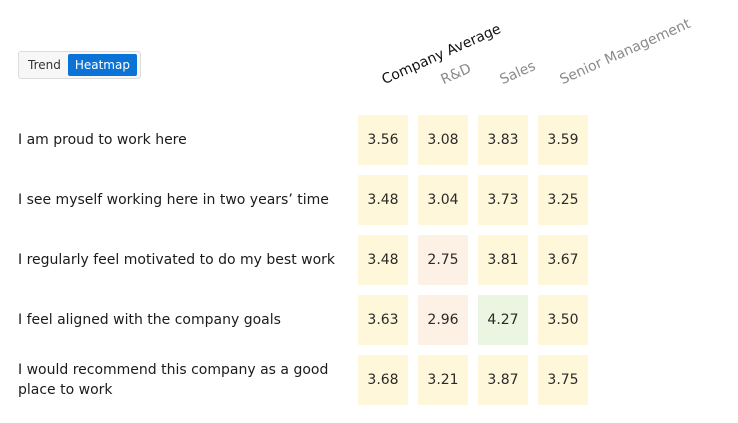 The image size is (738, 423). Describe the element at coordinates (383, 140) in the screenshot. I see `heatmap-cell: 3.56` at that location.